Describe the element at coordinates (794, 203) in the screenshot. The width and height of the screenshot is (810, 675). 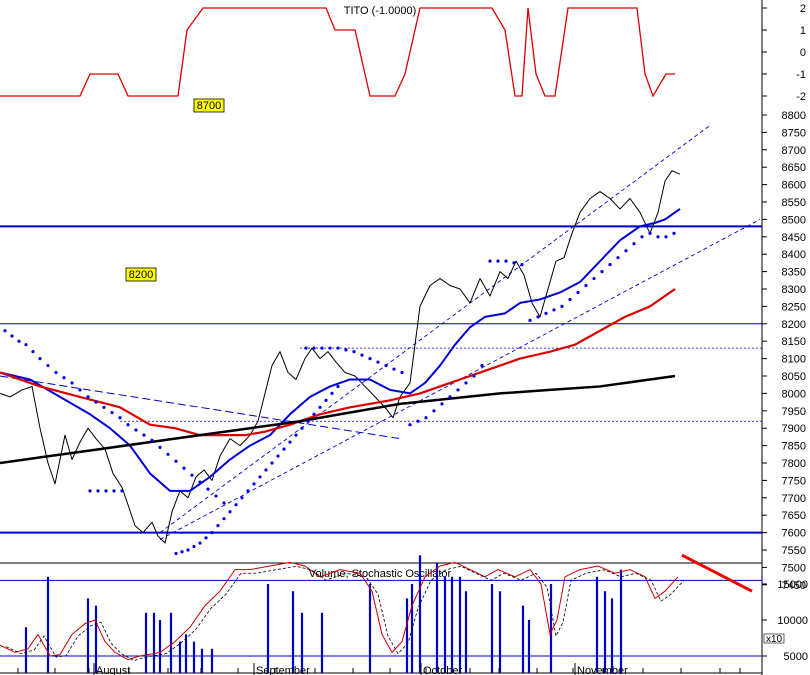
I see `price-tick-label: 8550` at that location.